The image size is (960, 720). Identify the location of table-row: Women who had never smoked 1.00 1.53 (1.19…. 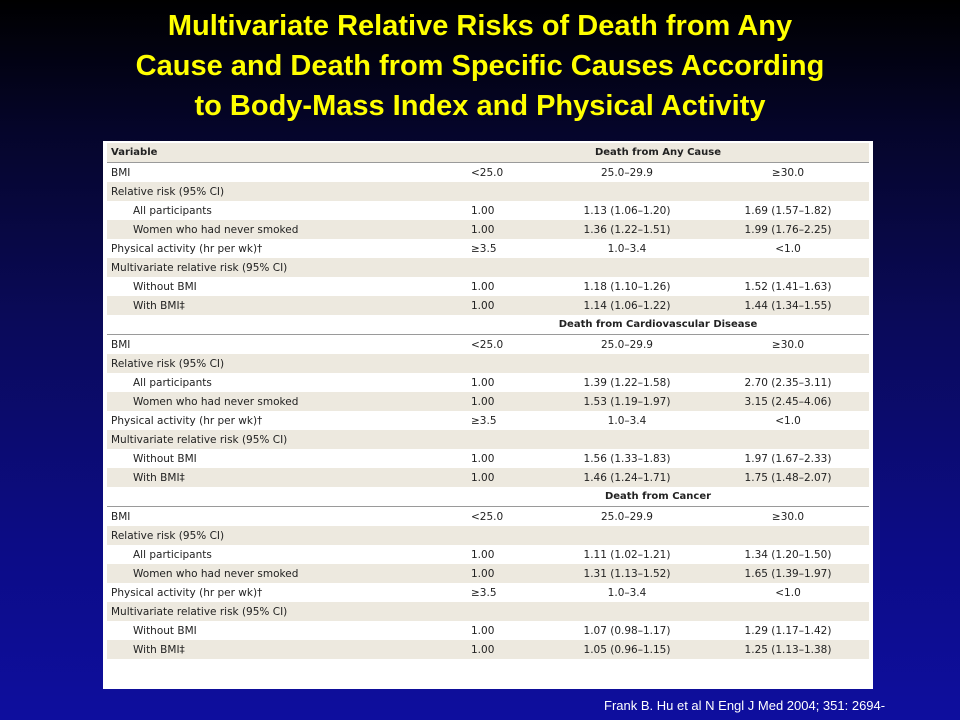
(488, 401).